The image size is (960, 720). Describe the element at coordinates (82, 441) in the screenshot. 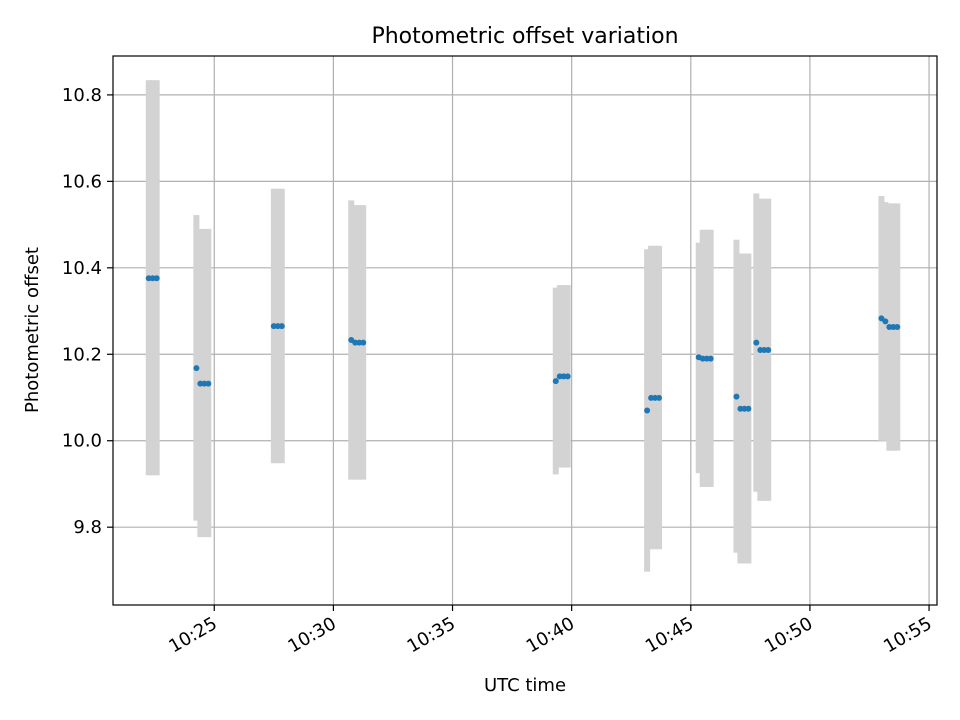

I see `y-tick-label: 10.0` at that location.